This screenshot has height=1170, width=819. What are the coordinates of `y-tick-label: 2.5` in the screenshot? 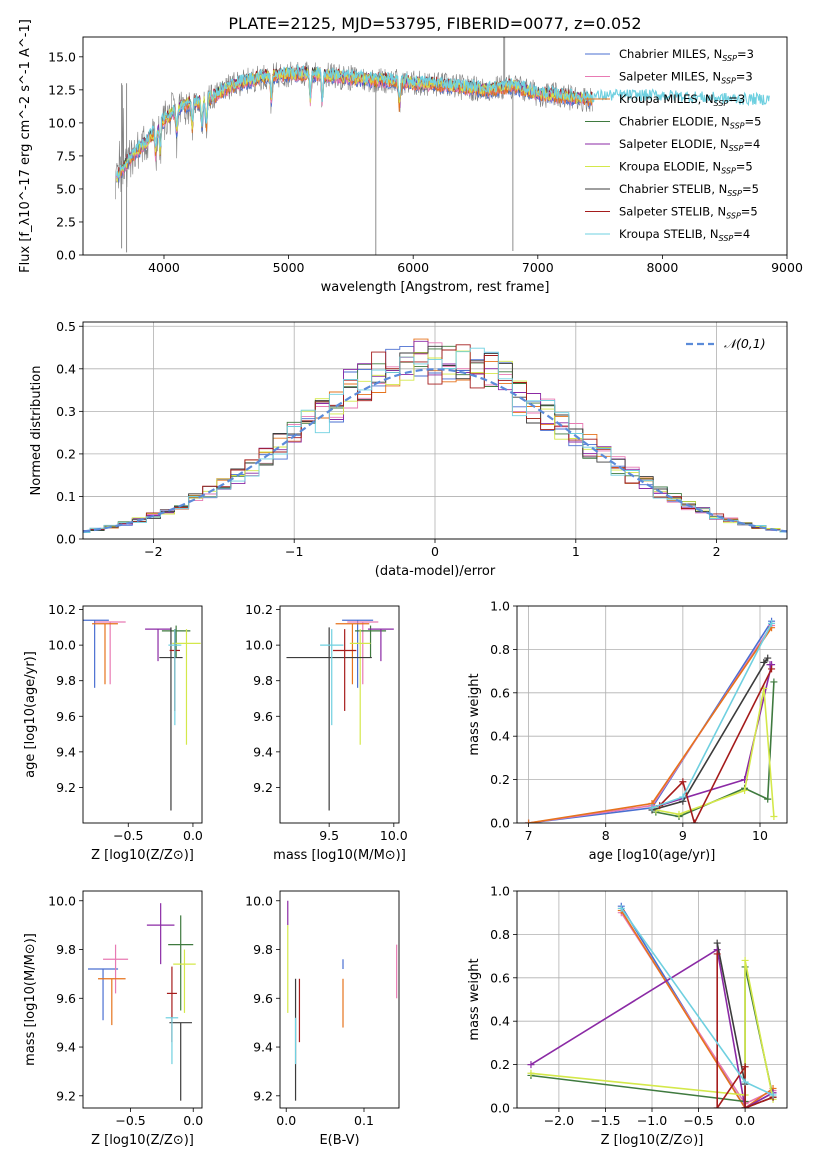 It's located at (66, 221).